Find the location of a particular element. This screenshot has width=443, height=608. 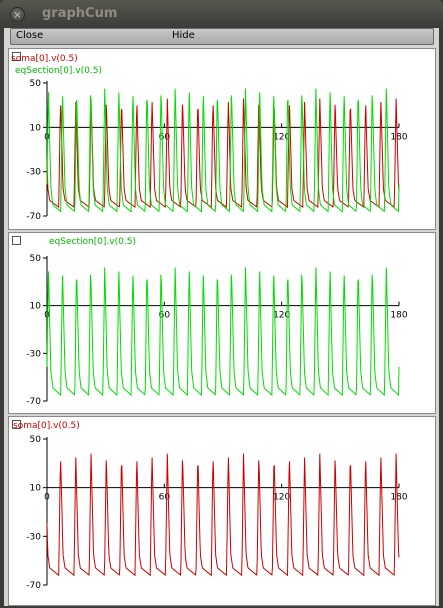

menu-bar: Close Hide is located at coordinates (222, 36).